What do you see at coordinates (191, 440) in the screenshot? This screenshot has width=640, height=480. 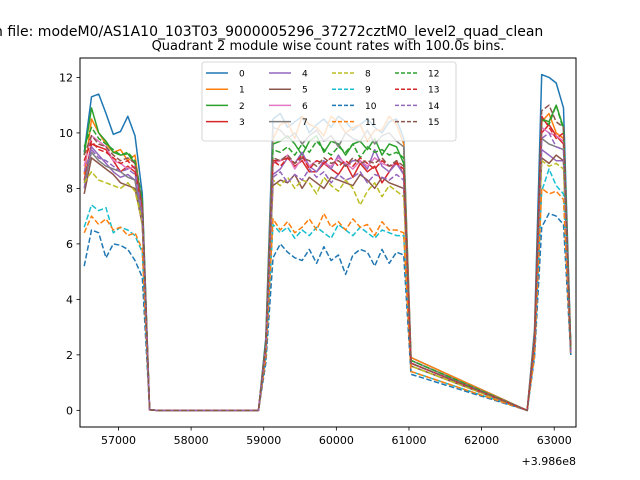 I see `x-tick-label: 58000` at bounding box center [191, 440].